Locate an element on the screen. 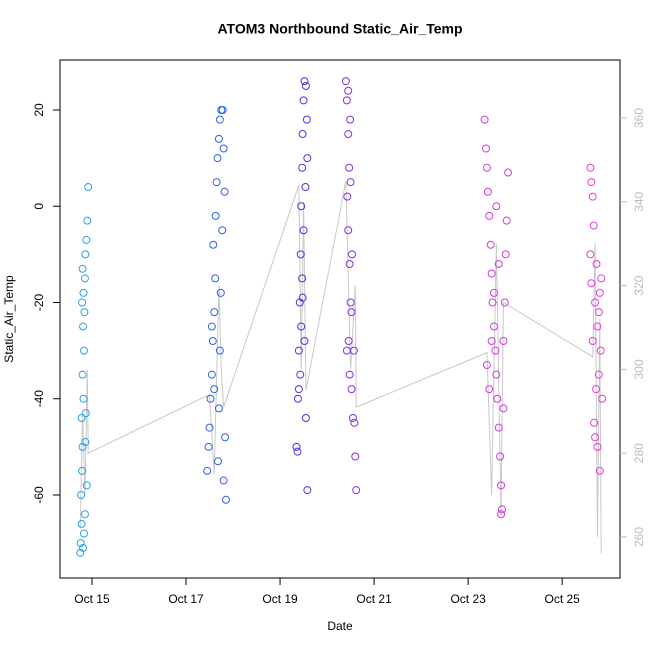  x-tick-label: Oct 17 is located at coordinates (186, 599).